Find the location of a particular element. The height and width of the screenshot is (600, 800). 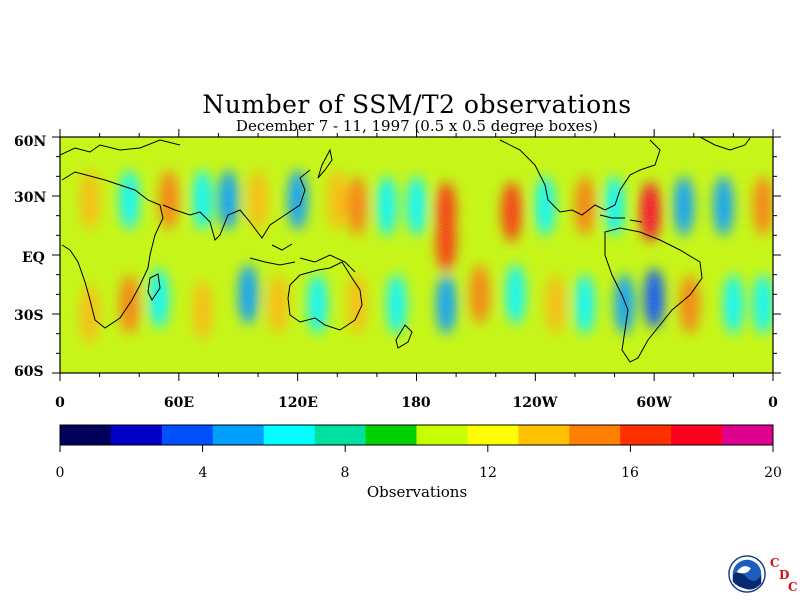

colorbar-title: Observations is located at coordinates (417, 492).